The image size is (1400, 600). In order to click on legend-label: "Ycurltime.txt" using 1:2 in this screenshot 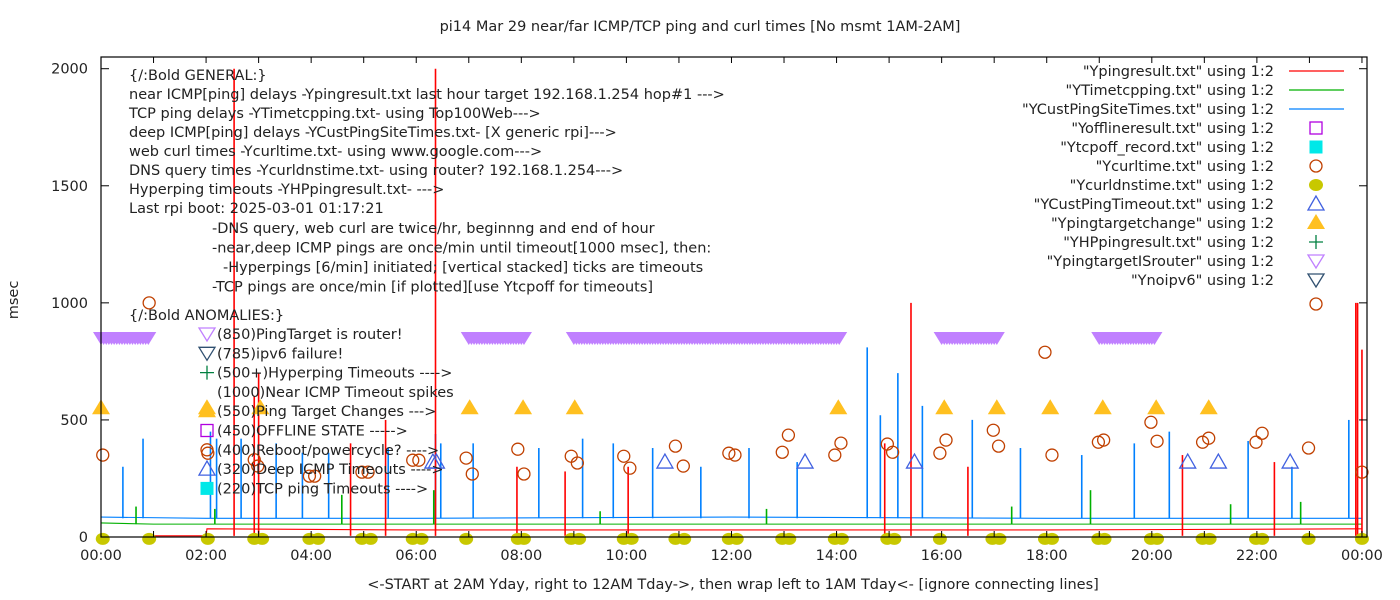, I will do `click(1185, 167)`.